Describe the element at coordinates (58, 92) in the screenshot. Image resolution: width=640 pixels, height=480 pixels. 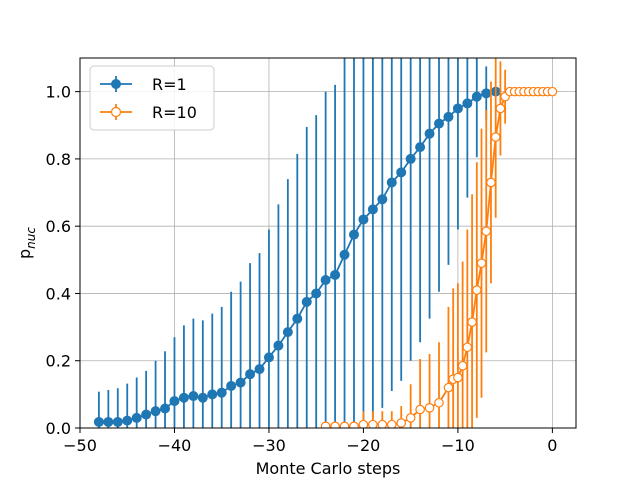
I see `y-tick-label: 1.0` at that location.